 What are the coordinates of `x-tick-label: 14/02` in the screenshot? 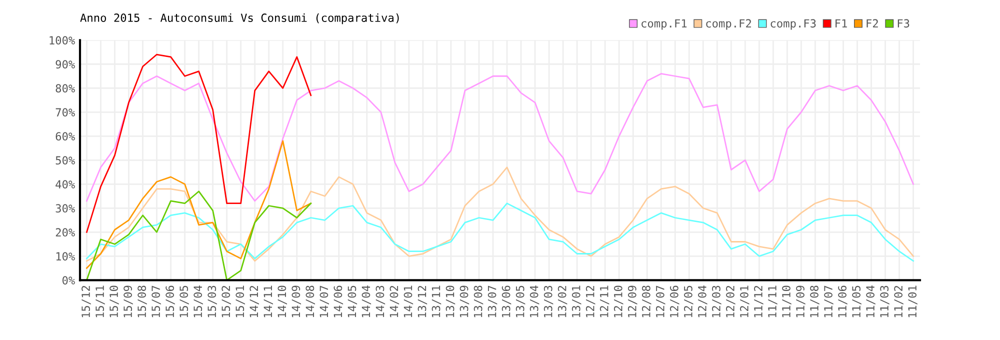 It's located at (395, 302).